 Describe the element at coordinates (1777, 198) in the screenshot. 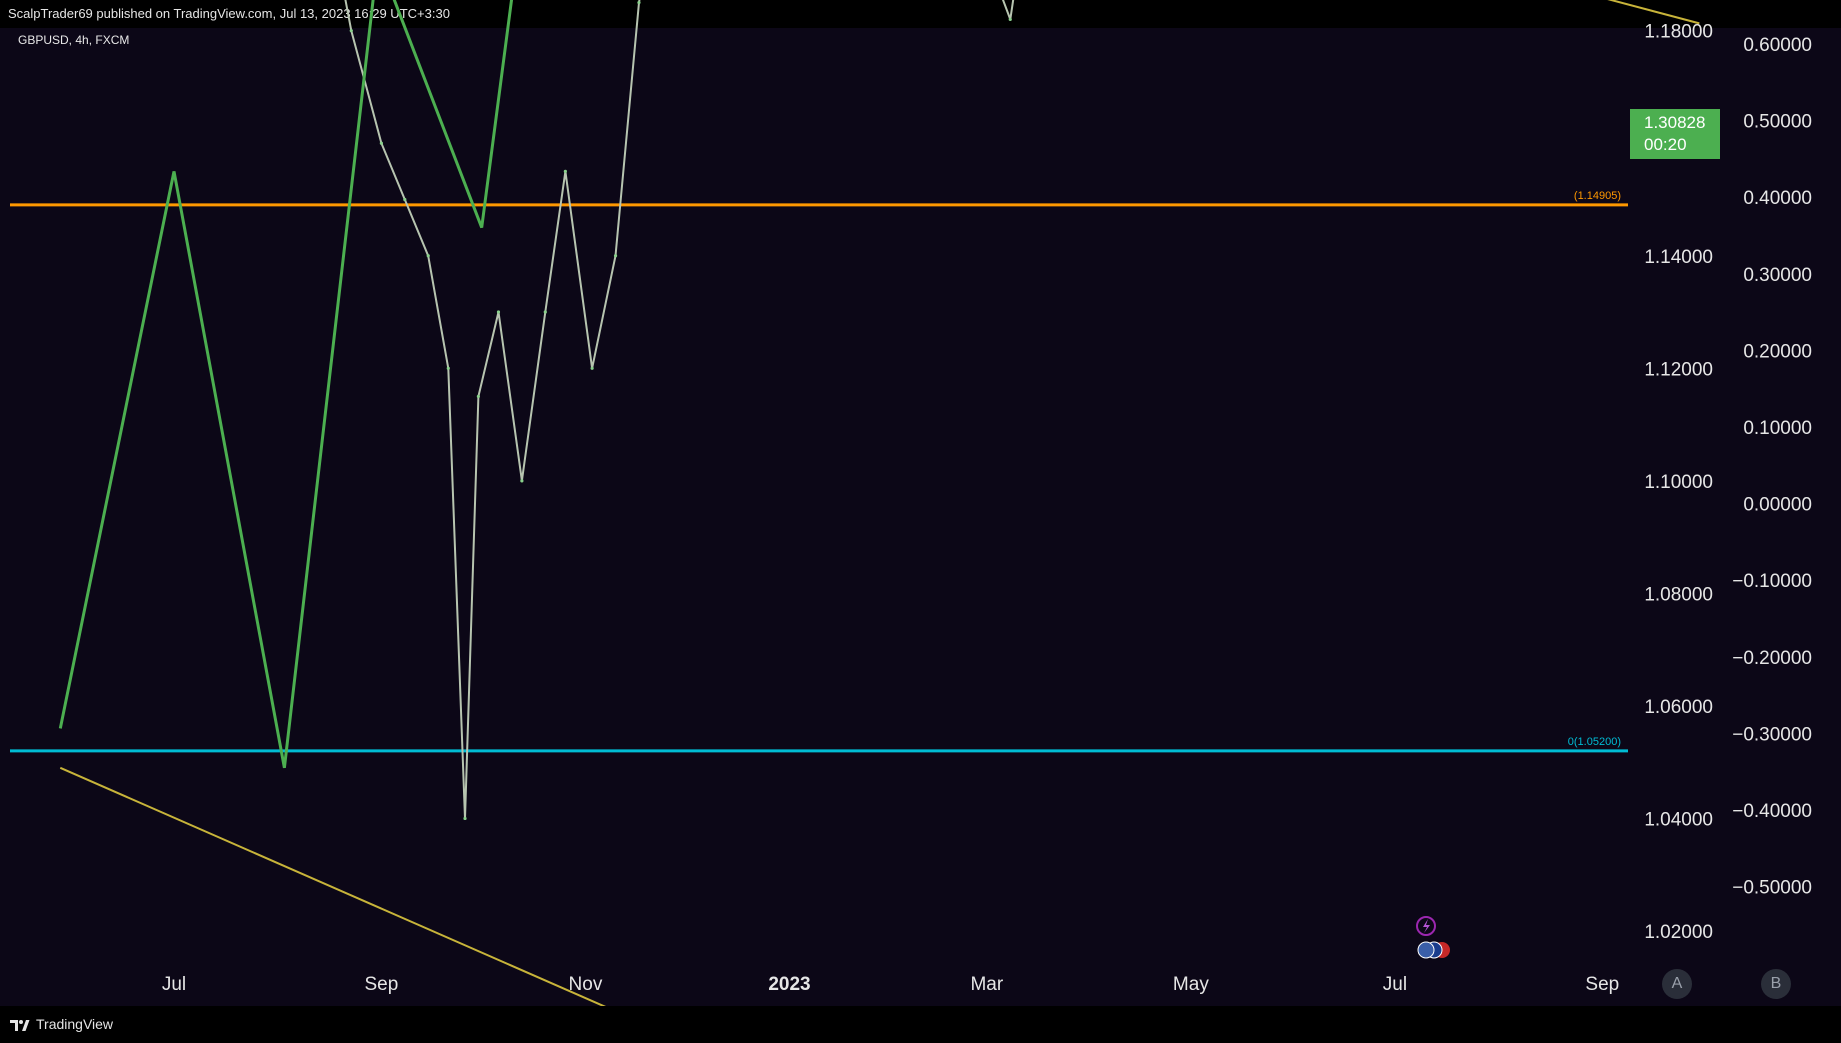

I see `secondary-tick-label: 0.40000` at that location.